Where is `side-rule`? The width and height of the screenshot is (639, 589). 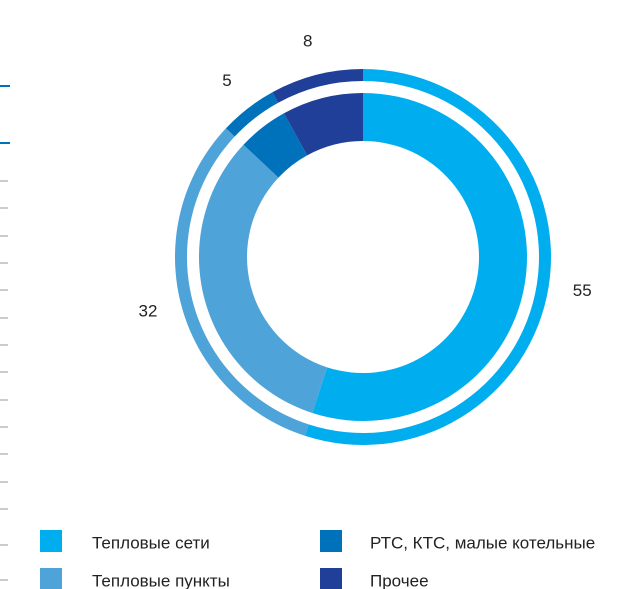
side-rule is located at coordinates (5, 333).